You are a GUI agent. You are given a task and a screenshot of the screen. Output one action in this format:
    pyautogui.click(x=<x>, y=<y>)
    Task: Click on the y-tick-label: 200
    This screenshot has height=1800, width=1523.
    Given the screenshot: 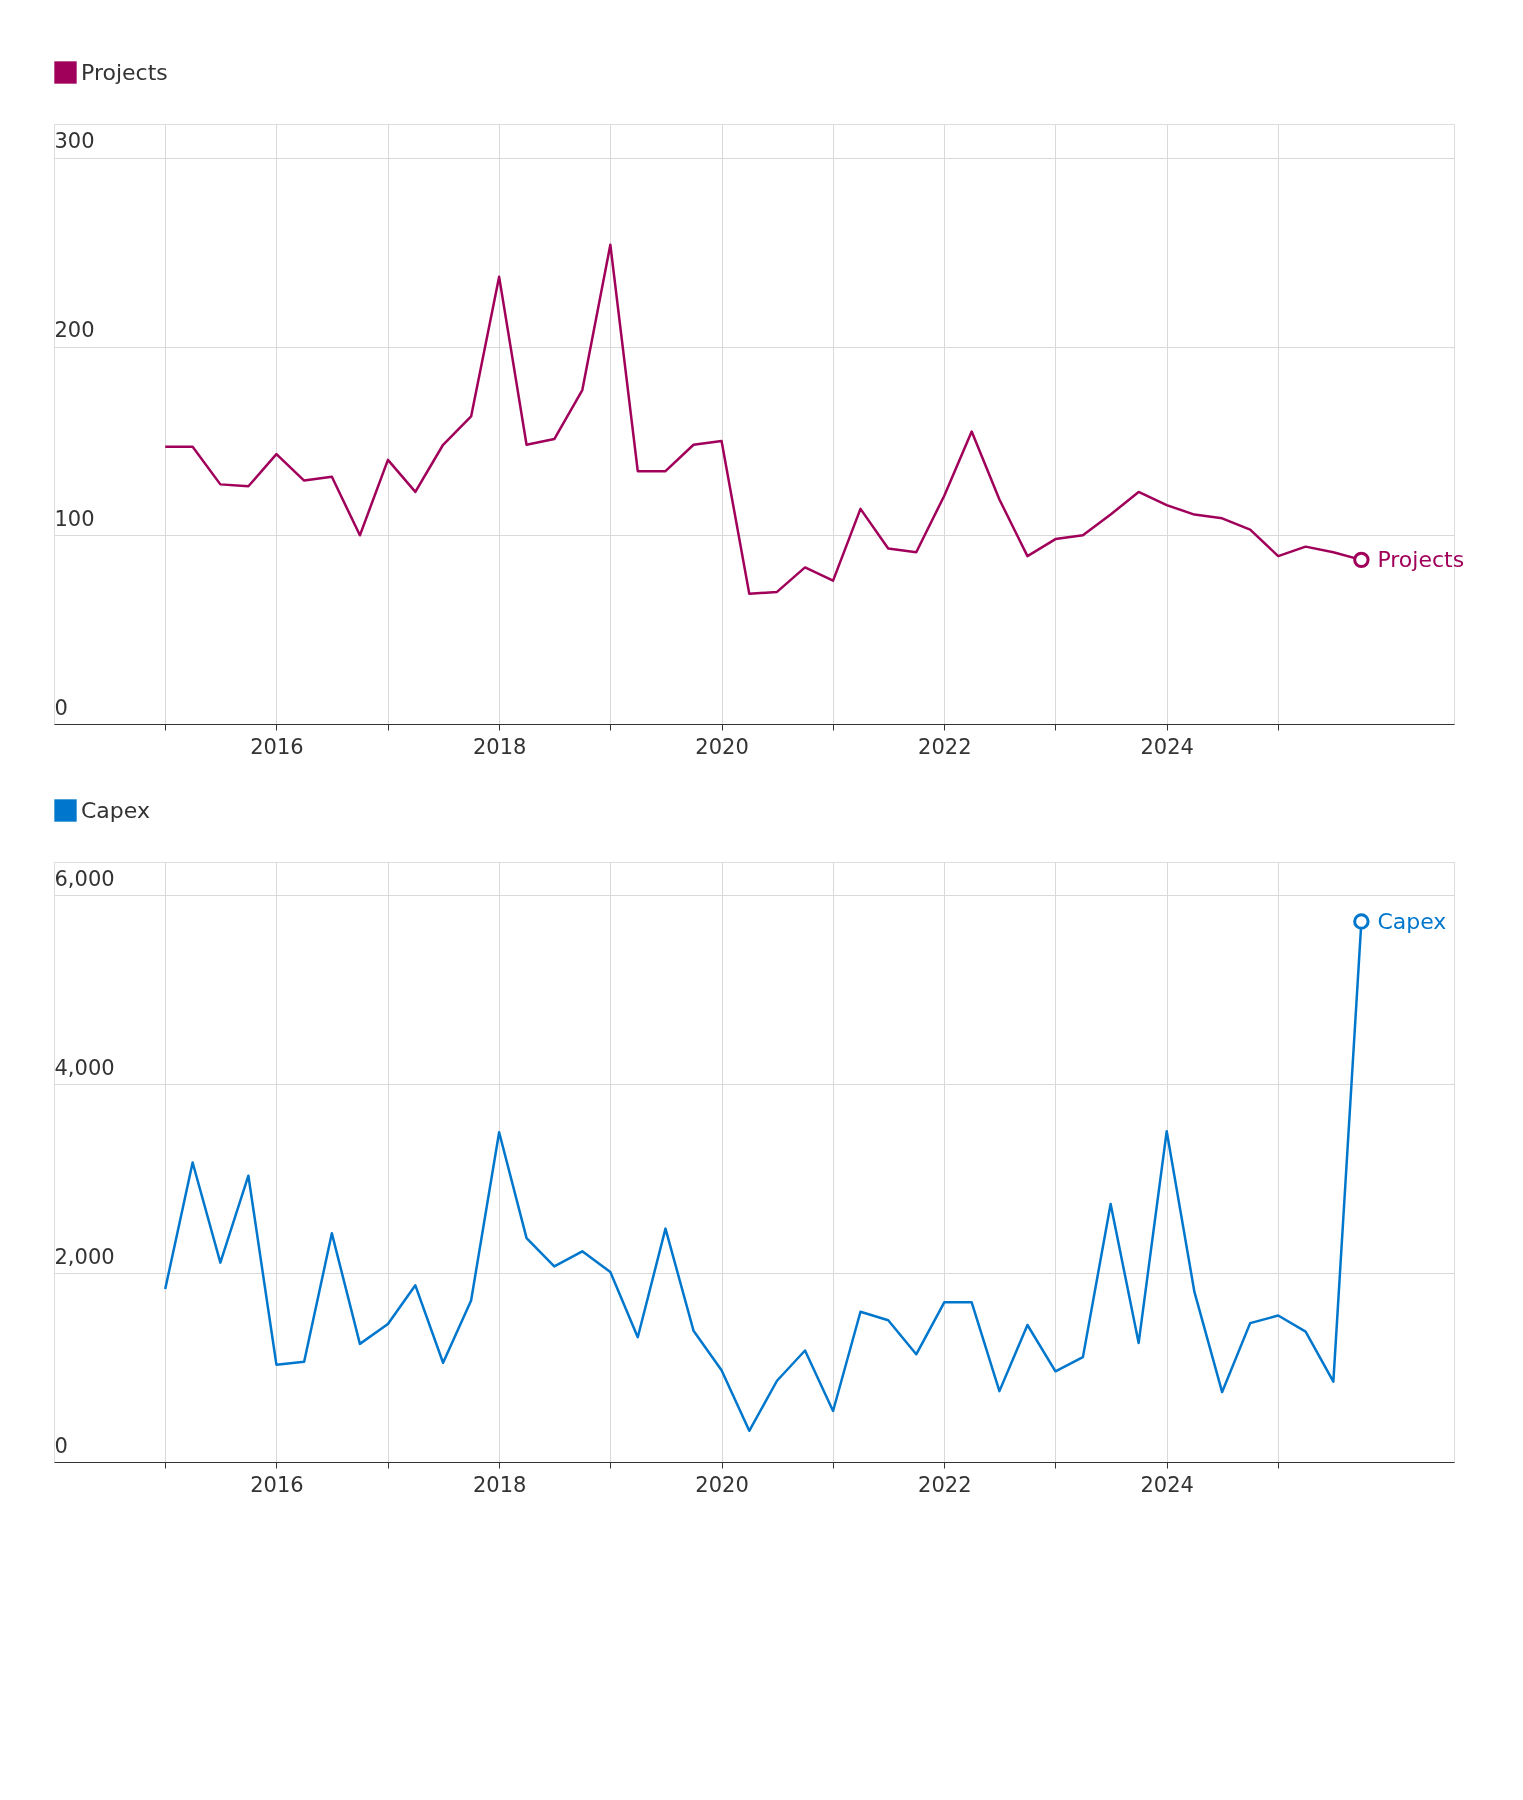 What is the action you would take?
    pyautogui.click(x=74, y=330)
    